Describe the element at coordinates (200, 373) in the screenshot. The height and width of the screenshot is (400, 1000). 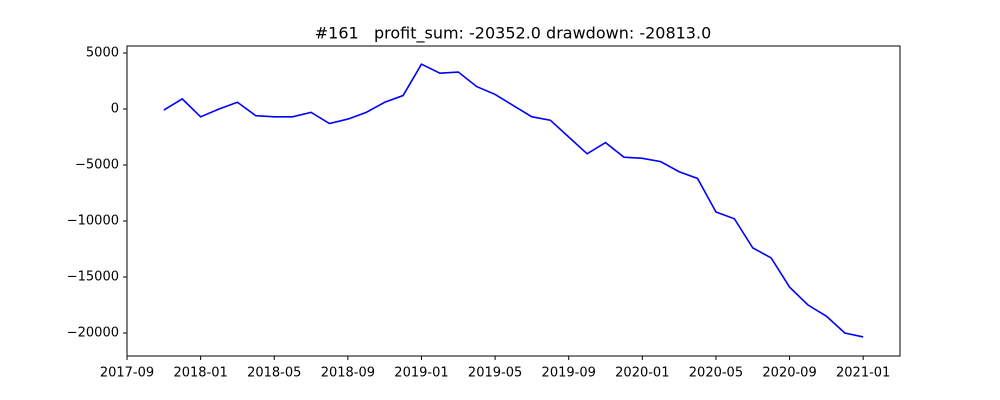
I see `x-tick-label: 2018-01` at that location.